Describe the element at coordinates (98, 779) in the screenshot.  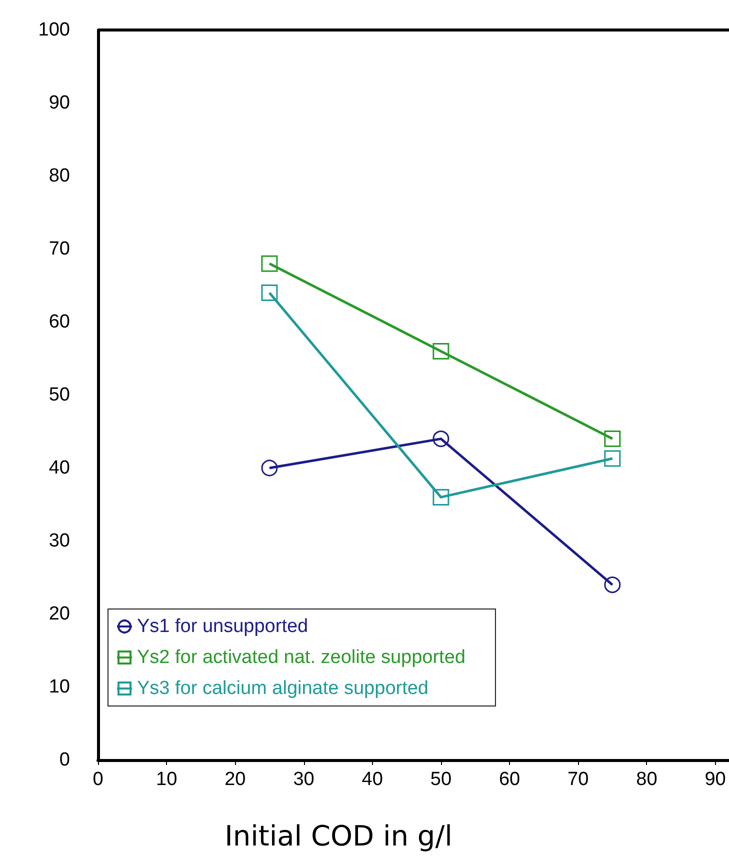
I see `x-tick-label: 0` at that location.